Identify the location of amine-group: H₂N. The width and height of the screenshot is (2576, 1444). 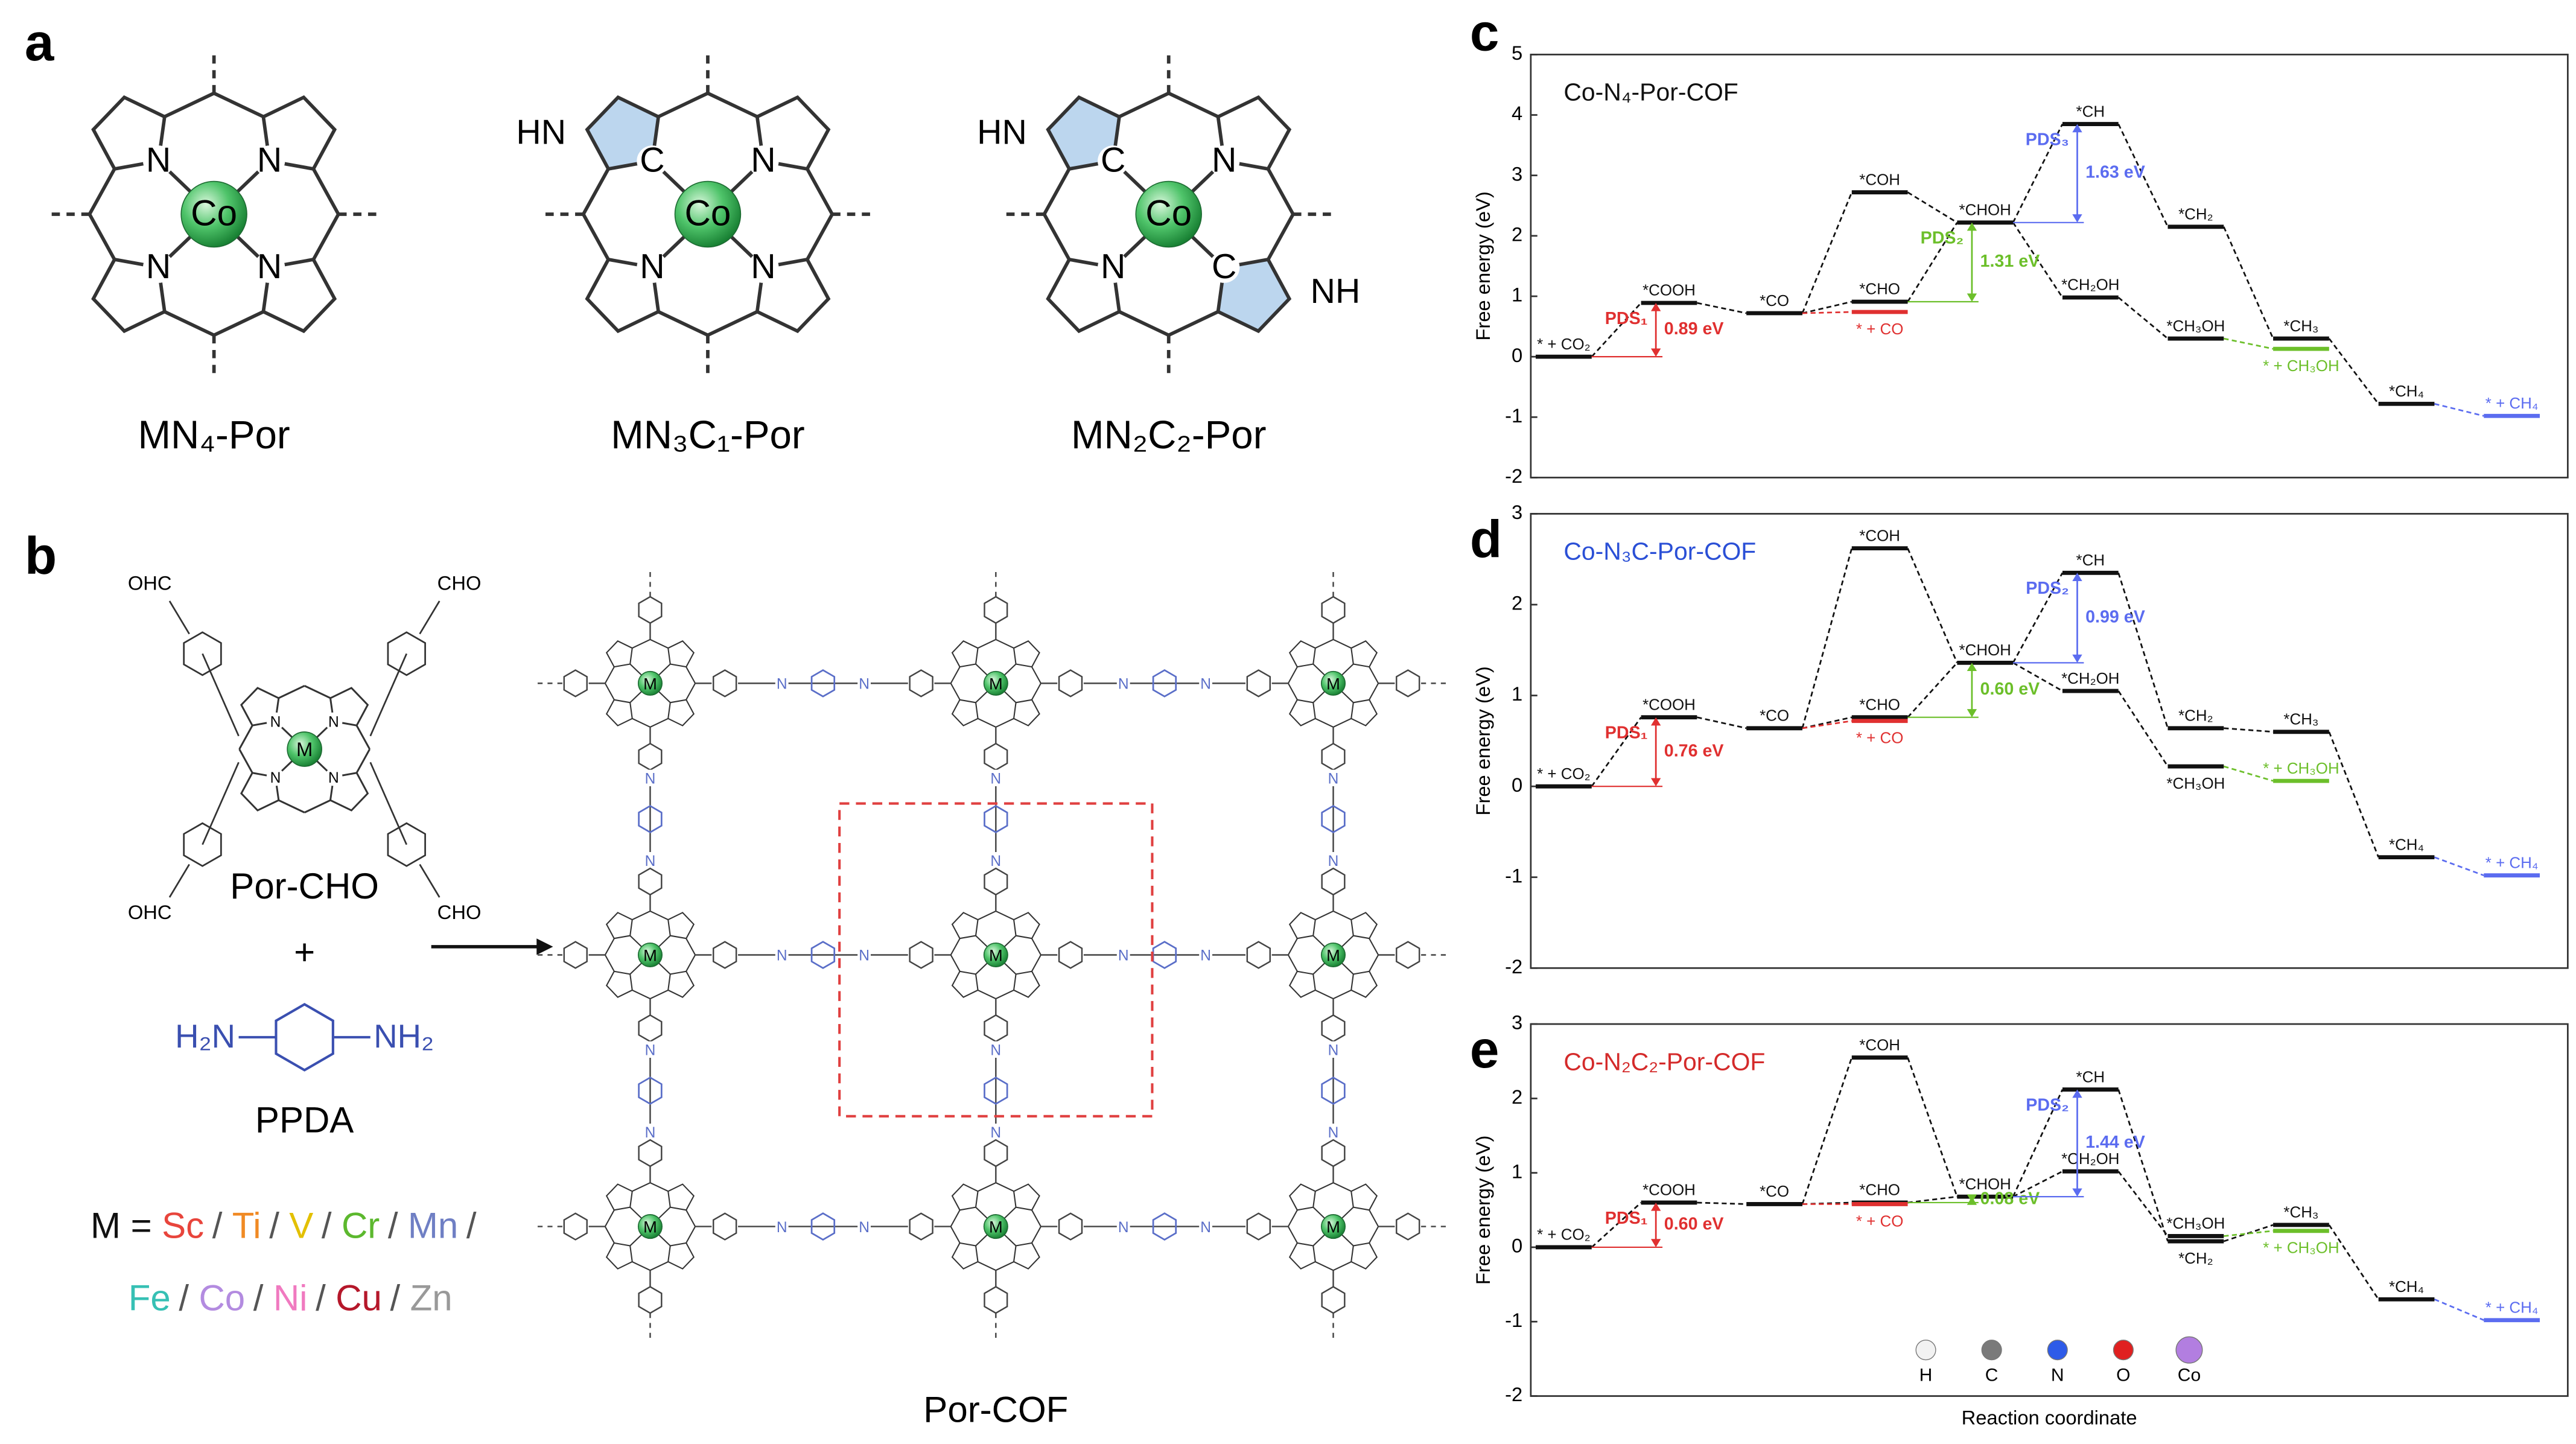
(205, 1036).